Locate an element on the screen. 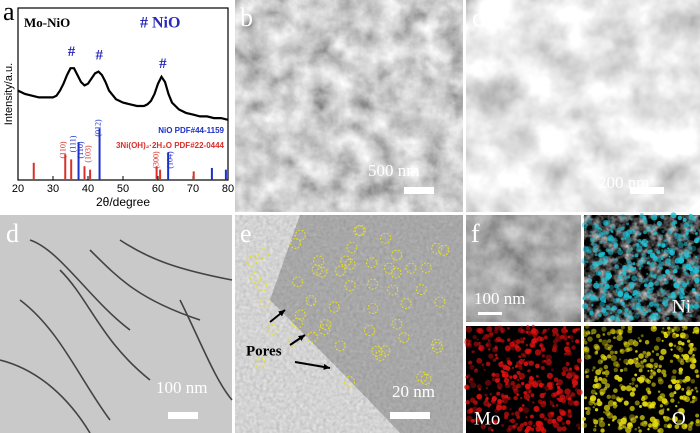 This screenshot has height=433, width=700. hkl-label: (300) is located at coordinates (155, 160).